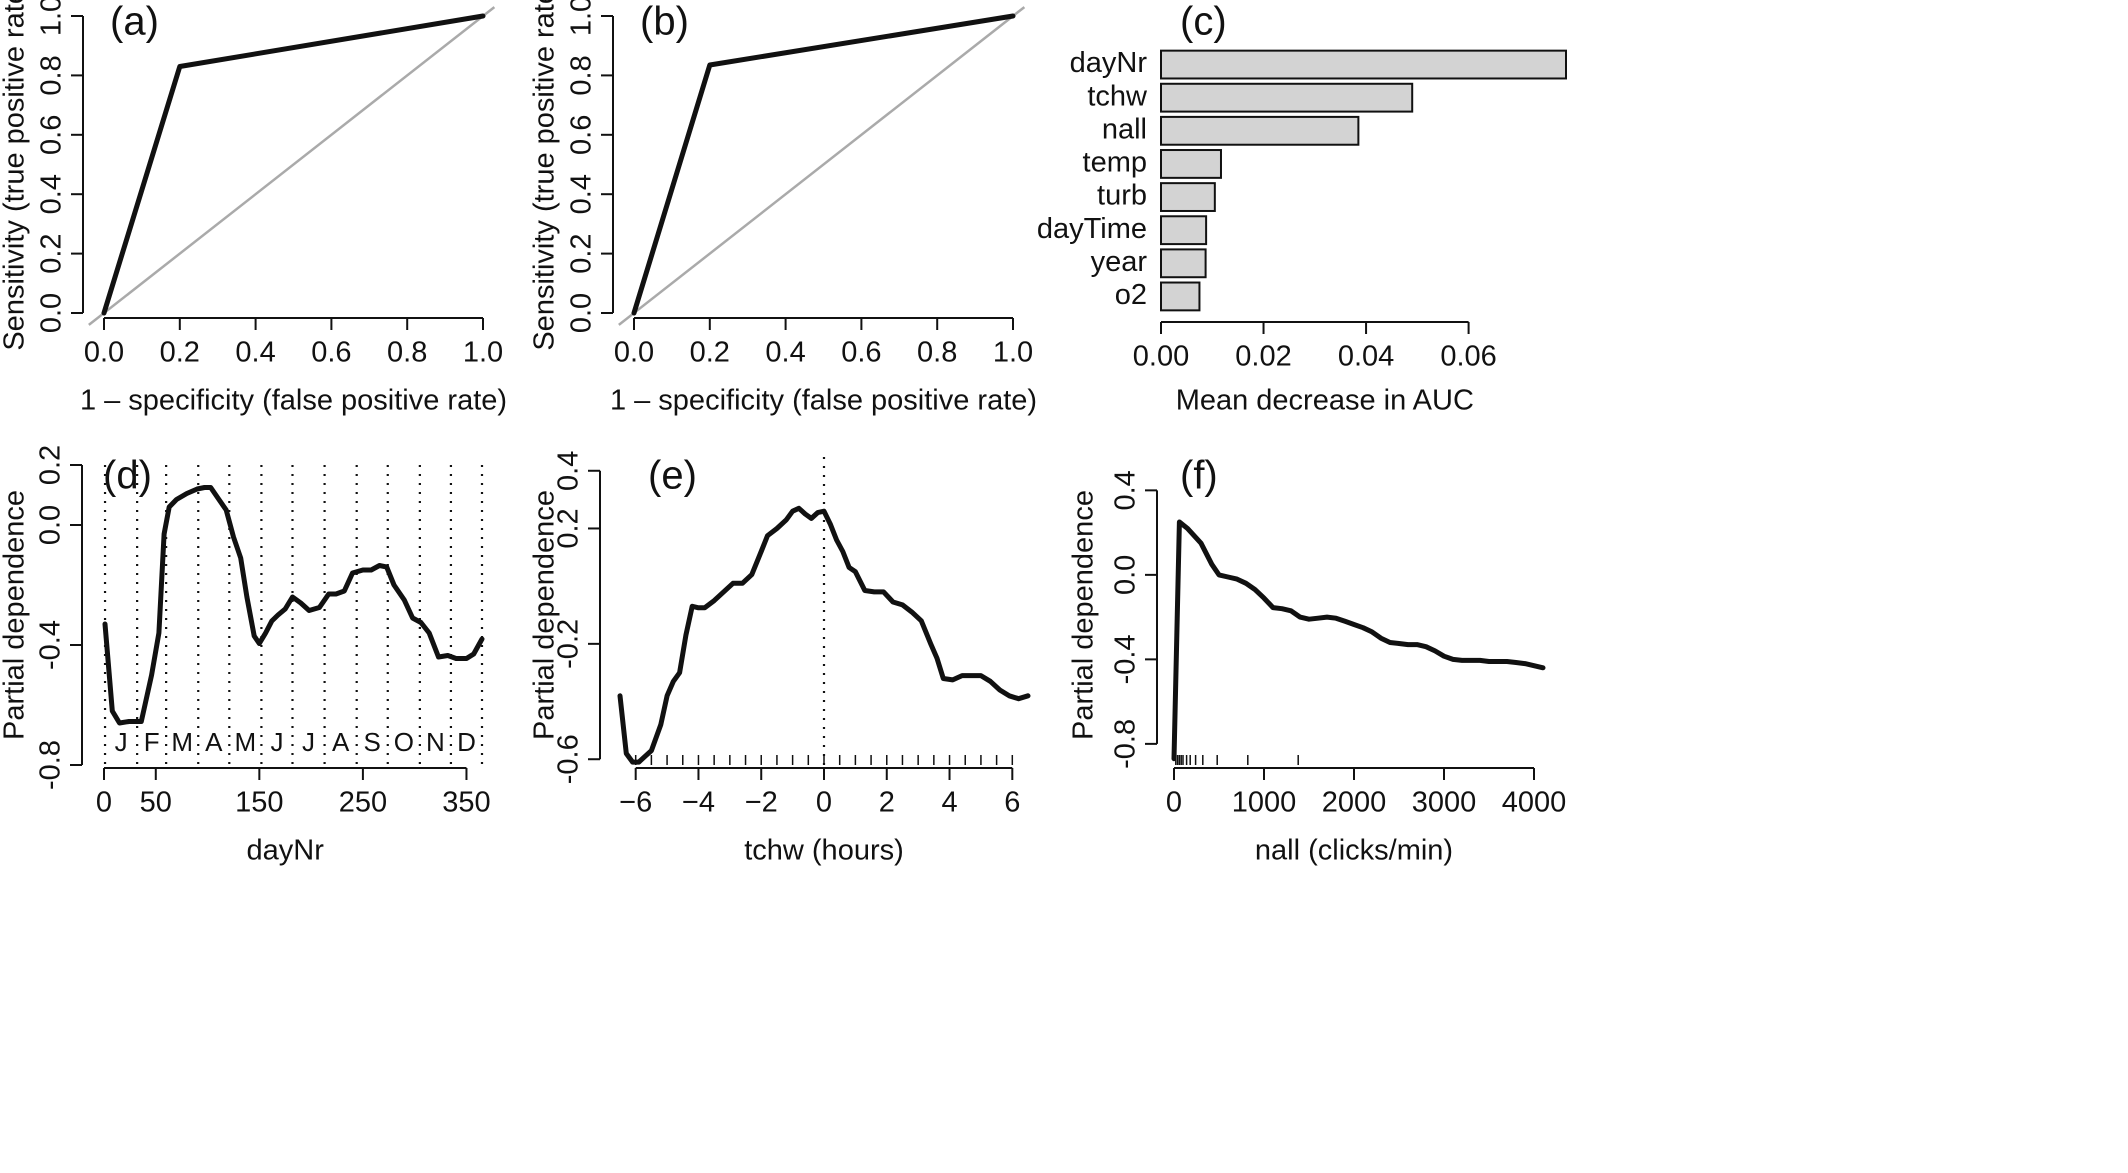  Describe the element at coordinates (1287, 97) in the screenshot. I see `bar-tchw` at that location.